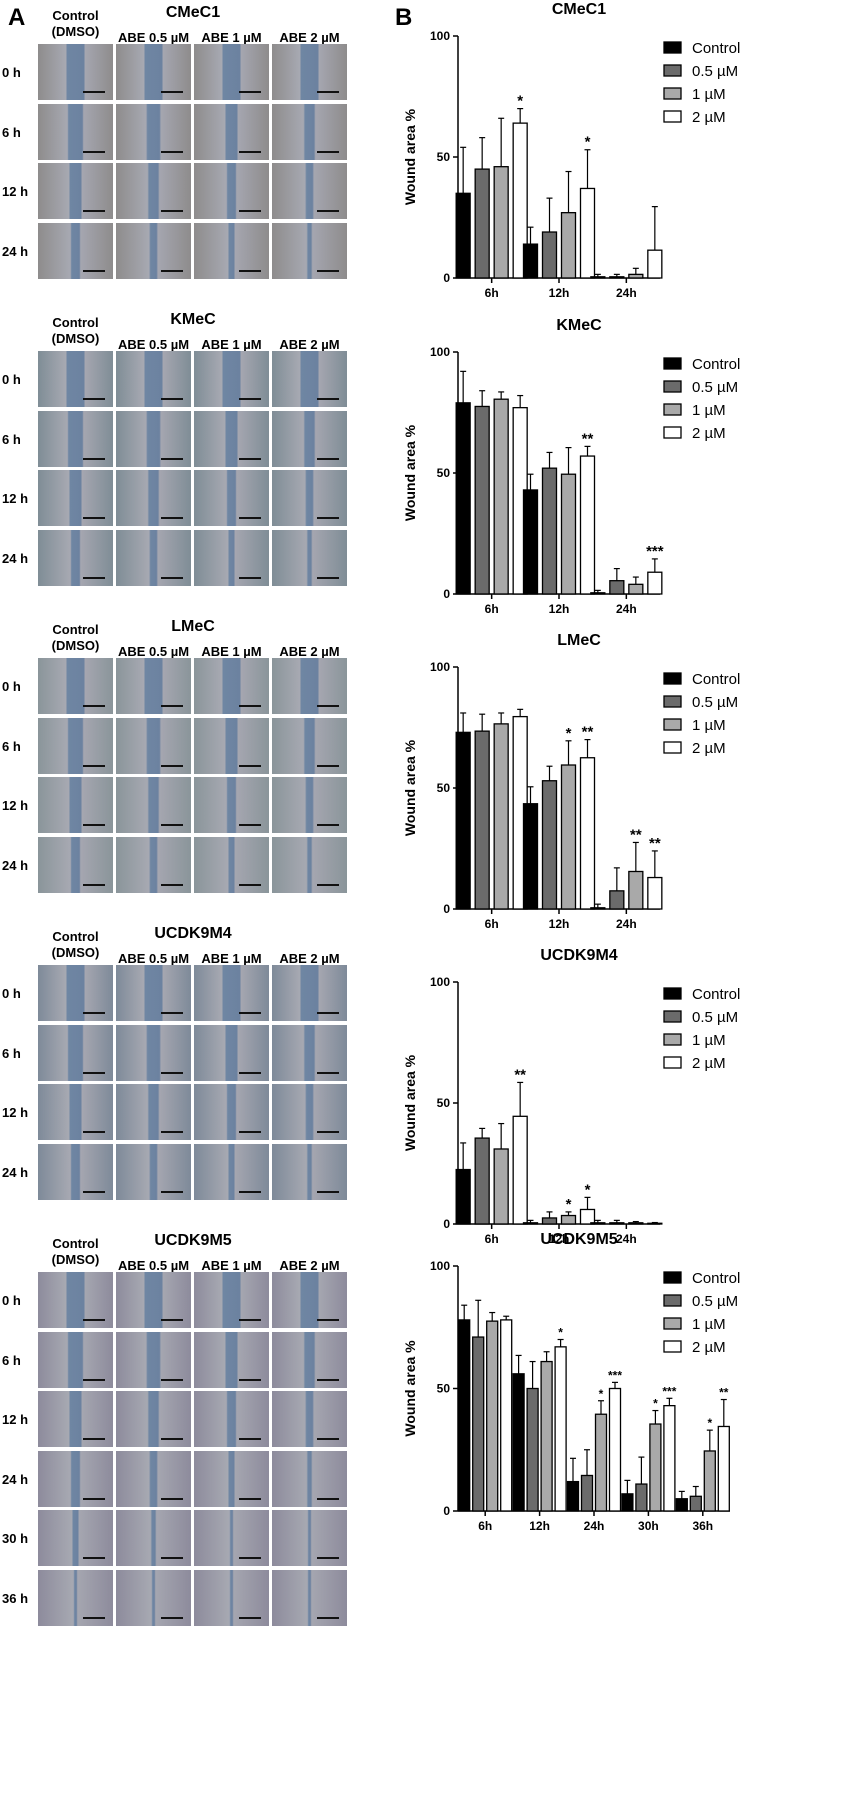  What do you see at coordinates (539, 1526) in the screenshot?
I see `x-tick-label: 12h` at bounding box center [539, 1526].